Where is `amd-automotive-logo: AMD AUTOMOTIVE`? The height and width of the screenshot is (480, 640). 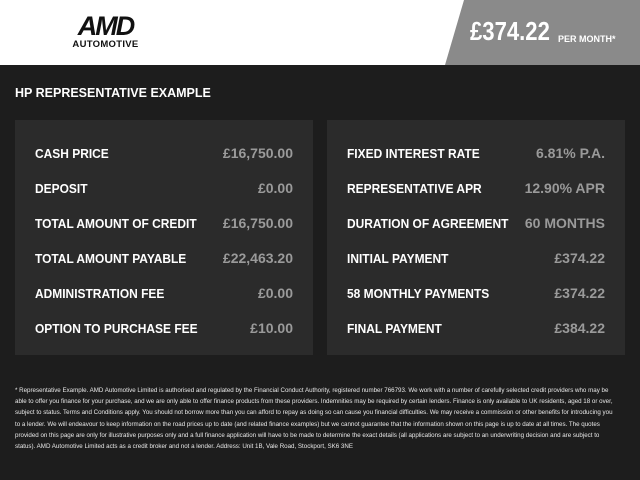
amd-automotive-logo: AMD AUTOMOTIVE is located at coordinates (105, 31).